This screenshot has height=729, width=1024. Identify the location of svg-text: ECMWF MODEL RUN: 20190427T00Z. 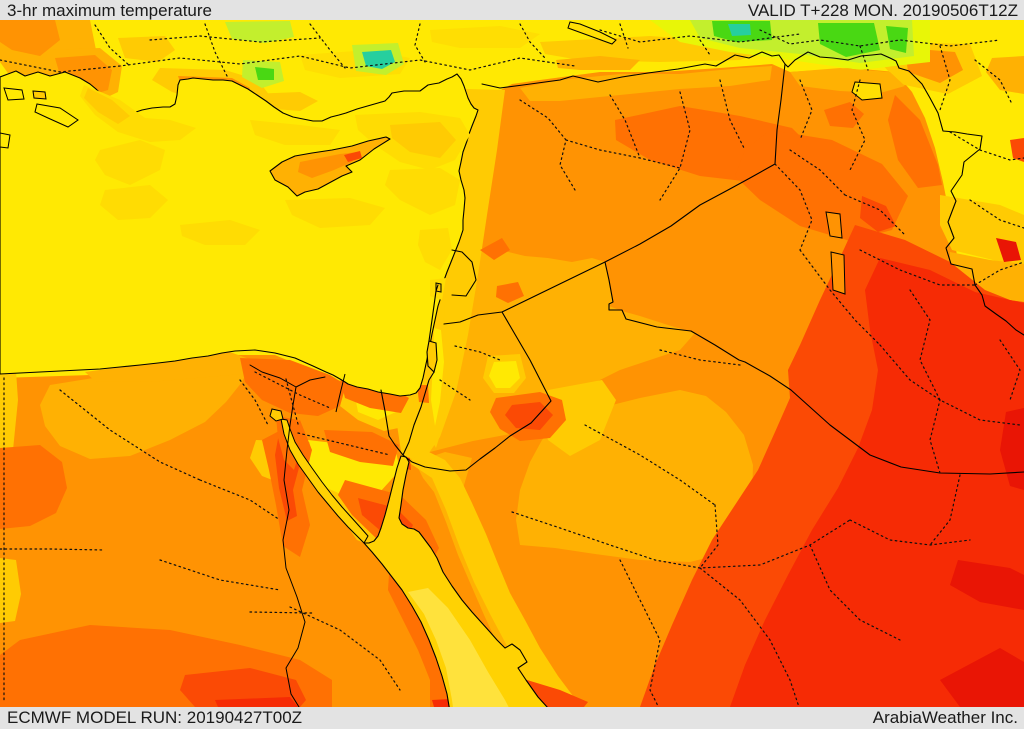
(154, 717).